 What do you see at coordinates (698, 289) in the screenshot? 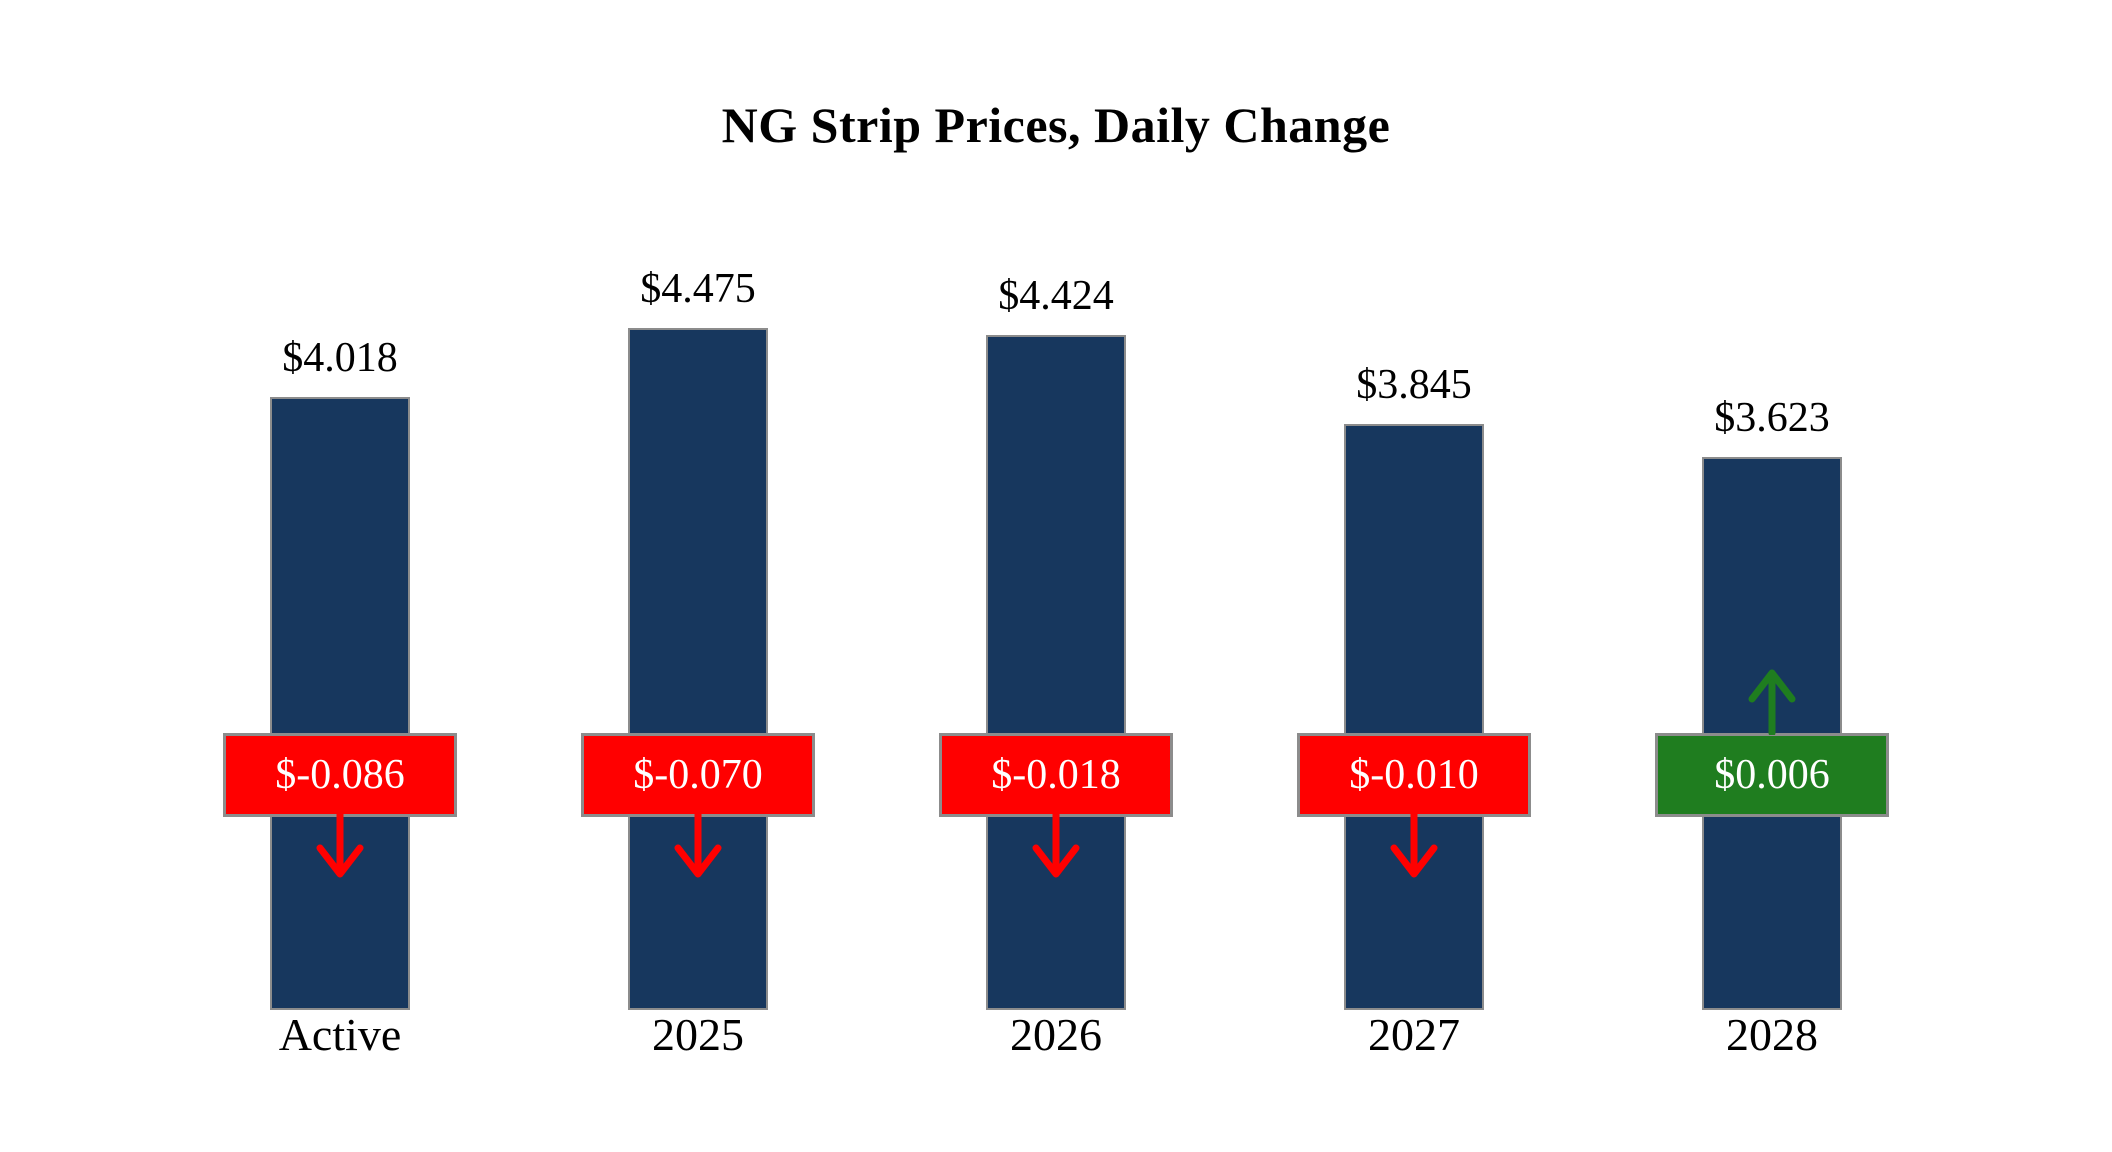
I see `value-label: $4.475` at bounding box center [698, 289].